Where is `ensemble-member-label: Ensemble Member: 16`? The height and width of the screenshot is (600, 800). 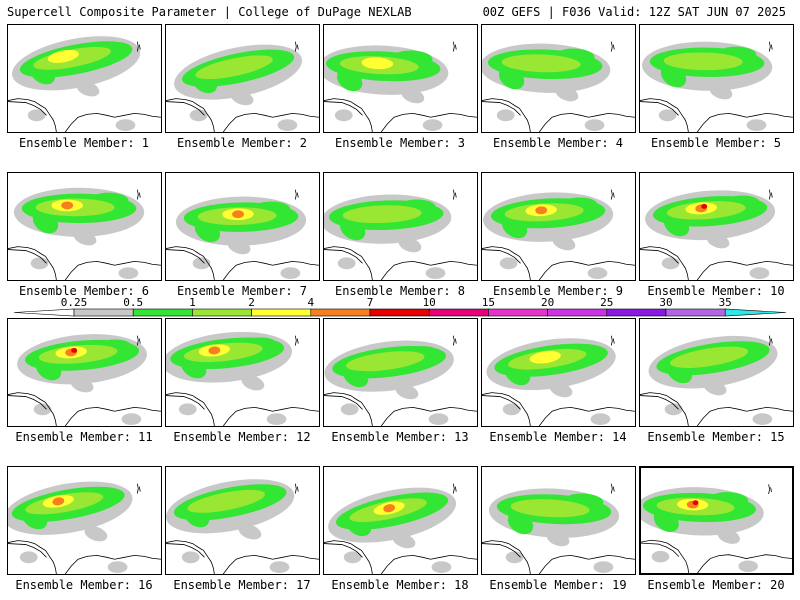
ensemble-member-label: Ensemble Member: 16 is located at coordinates (84, 585).